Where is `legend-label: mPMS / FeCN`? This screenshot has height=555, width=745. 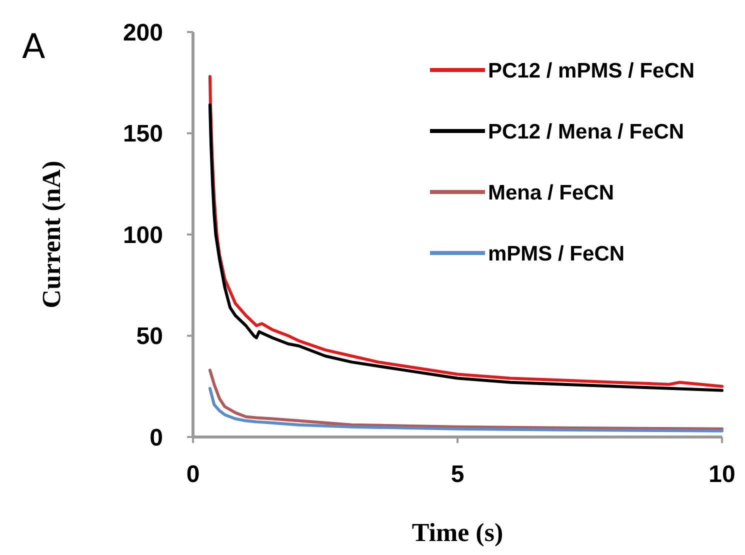 legend-label: mPMS / FeCN is located at coordinates (556, 254).